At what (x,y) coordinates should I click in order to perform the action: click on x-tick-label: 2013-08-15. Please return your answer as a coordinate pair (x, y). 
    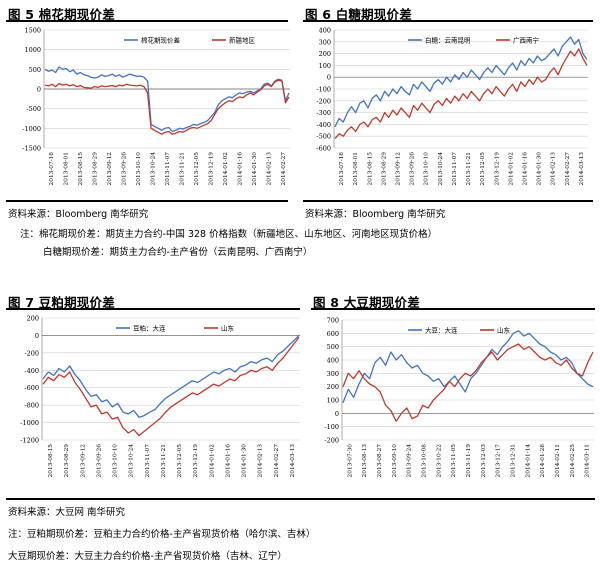
    Looking at the image, I should click on (81, 169).